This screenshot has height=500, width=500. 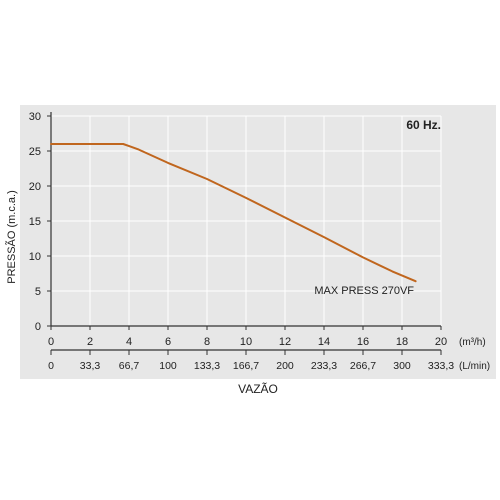 I want to click on x-unit-secondary: (L/min), so click(x=474, y=366).